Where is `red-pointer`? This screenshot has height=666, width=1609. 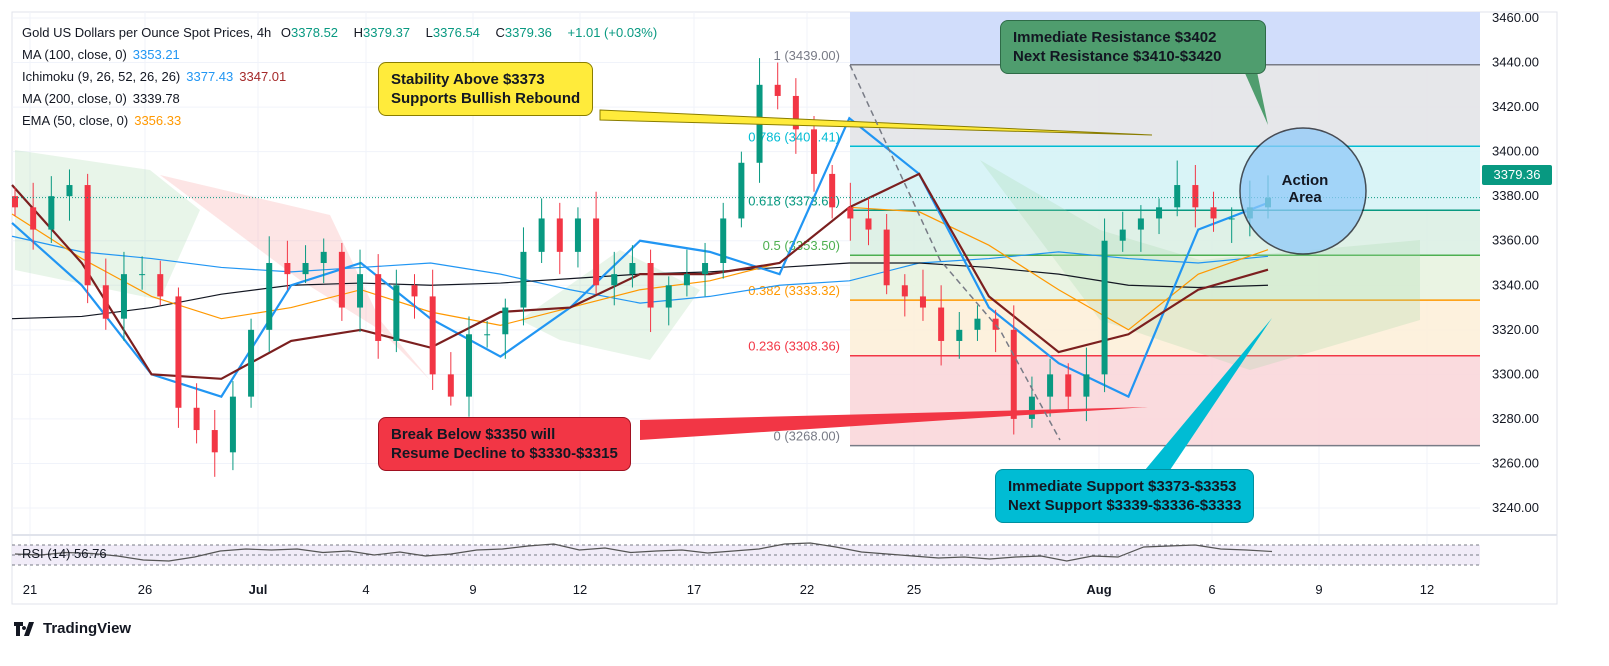 red-pointer is located at coordinates (894, 423).